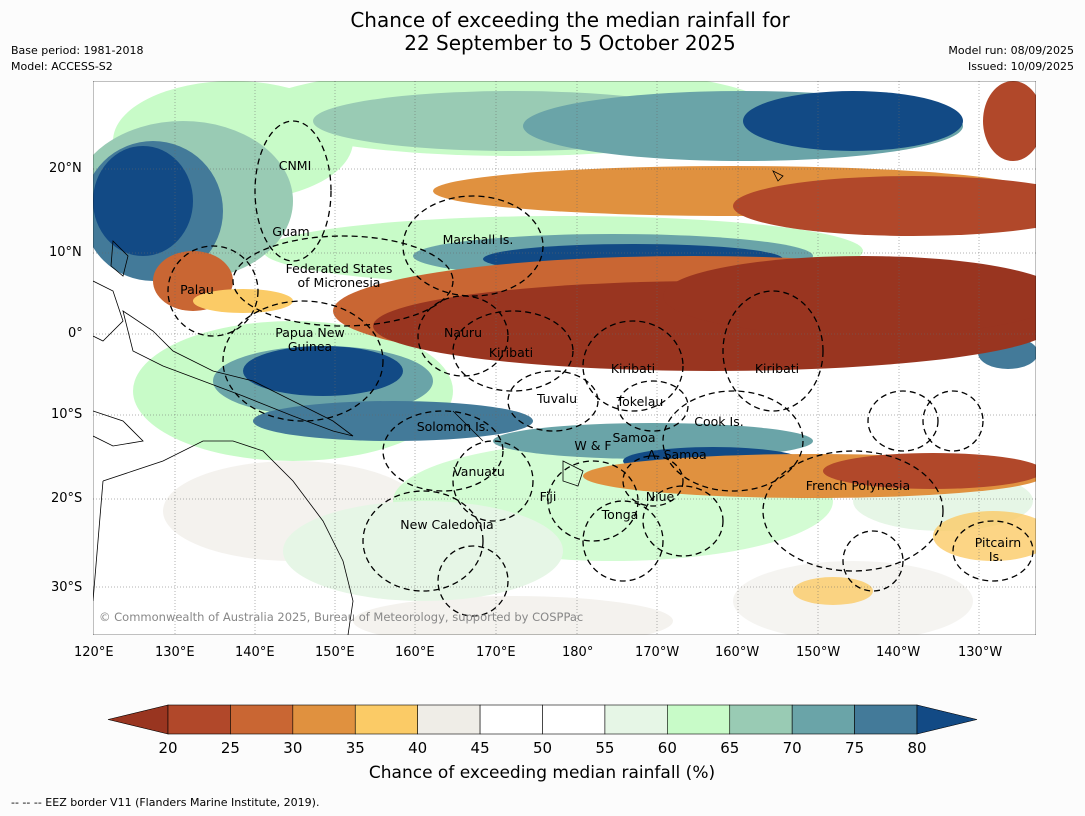 This screenshot has height=816, width=1085. What do you see at coordinates (996, 556) in the screenshot?
I see `label-pitcairn-line2: Is.` at bounding box center [996, 556].